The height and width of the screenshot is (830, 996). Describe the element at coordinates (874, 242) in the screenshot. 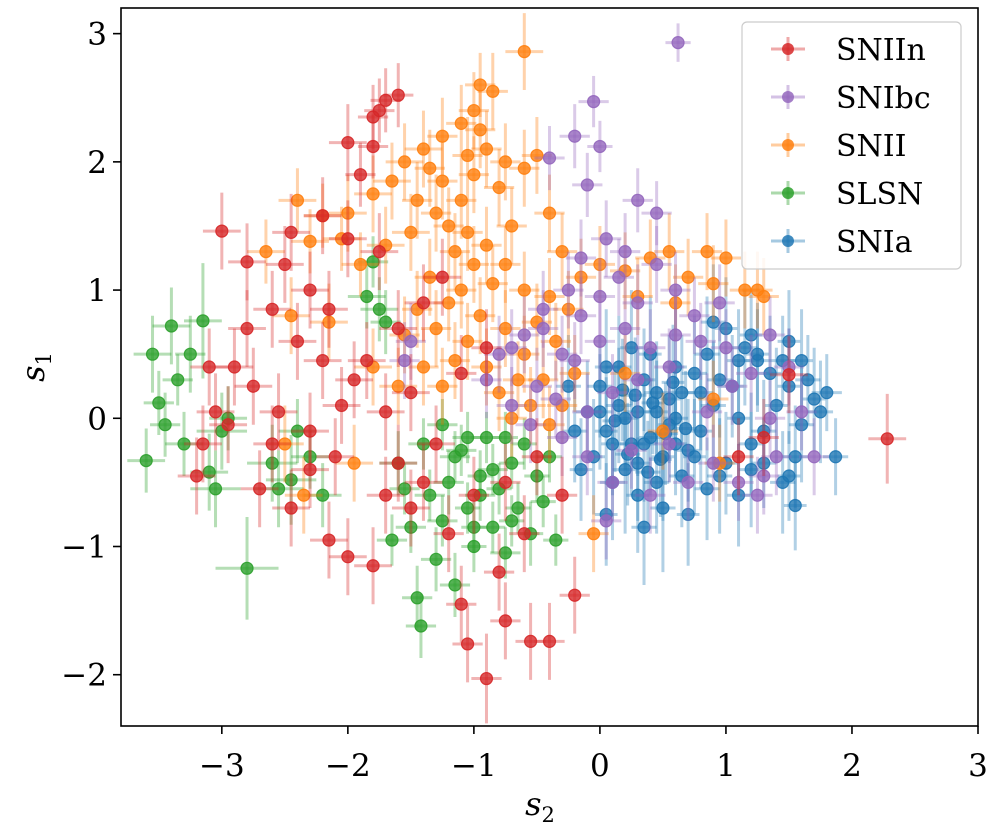

I see `legend-label: SNIa` at that location.